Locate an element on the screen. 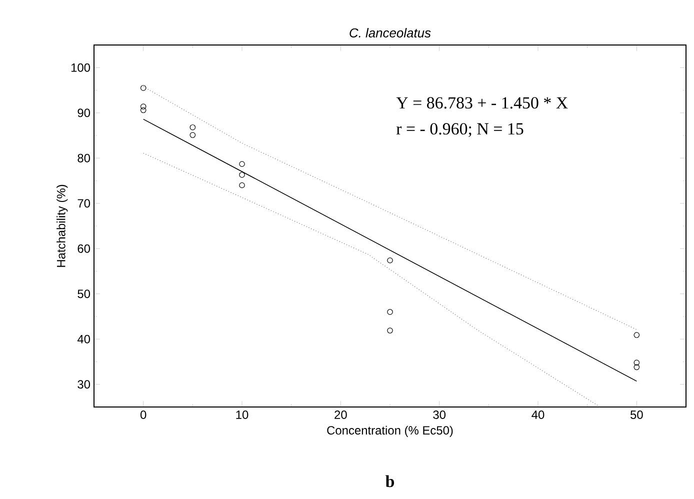 This screenshot has height=499, width=694. y-axis-title: Hatchability (%) is located at coordinates (62, 225).